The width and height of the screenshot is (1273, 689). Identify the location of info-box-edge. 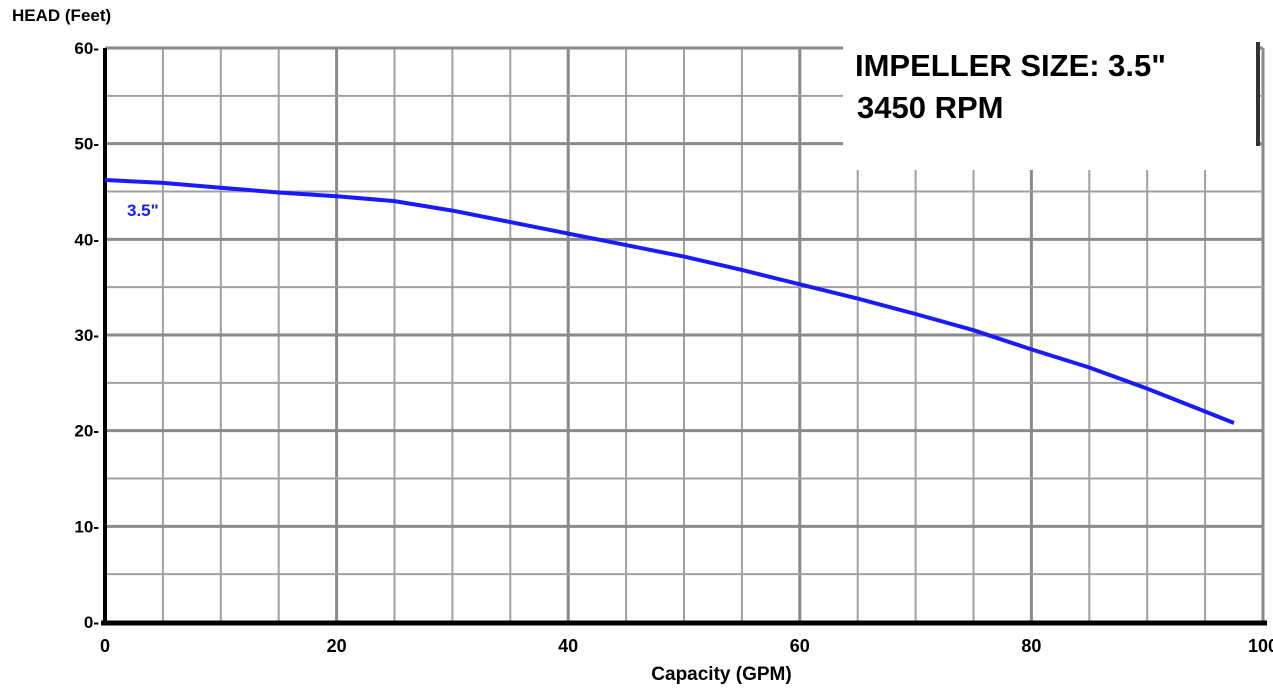
(1258, 94).